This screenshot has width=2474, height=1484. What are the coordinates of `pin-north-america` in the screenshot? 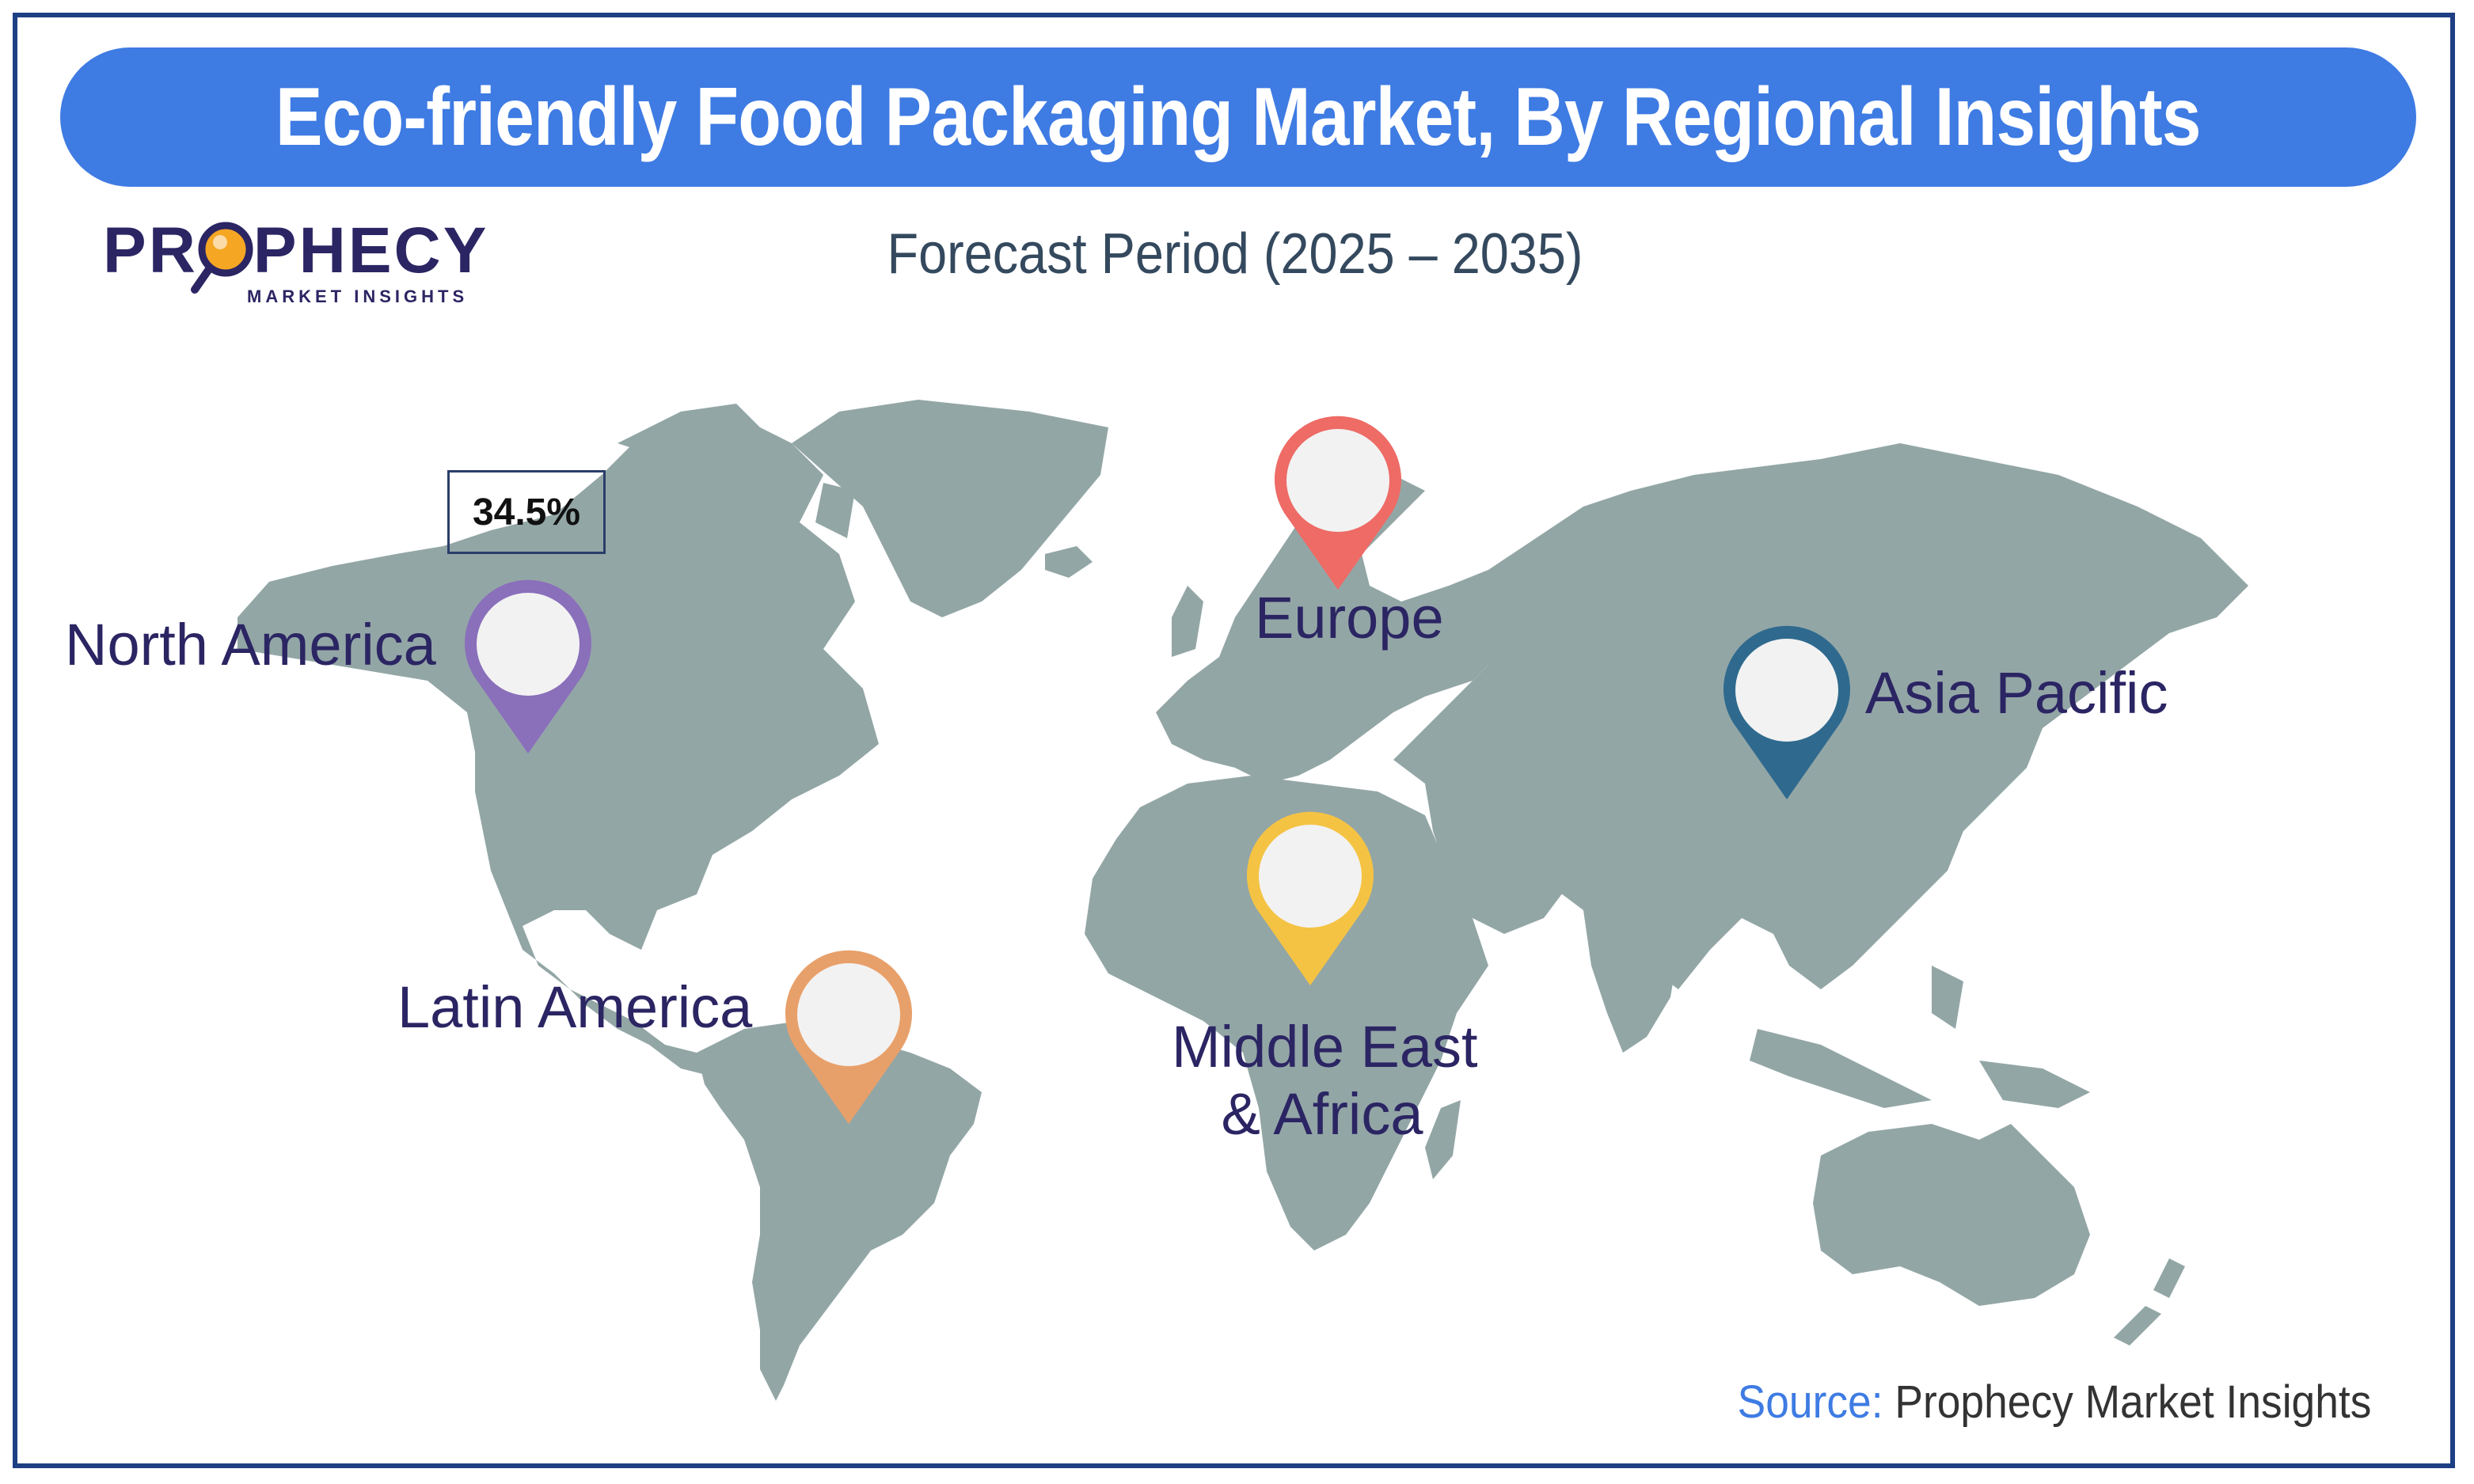 It's located at (528, 666).